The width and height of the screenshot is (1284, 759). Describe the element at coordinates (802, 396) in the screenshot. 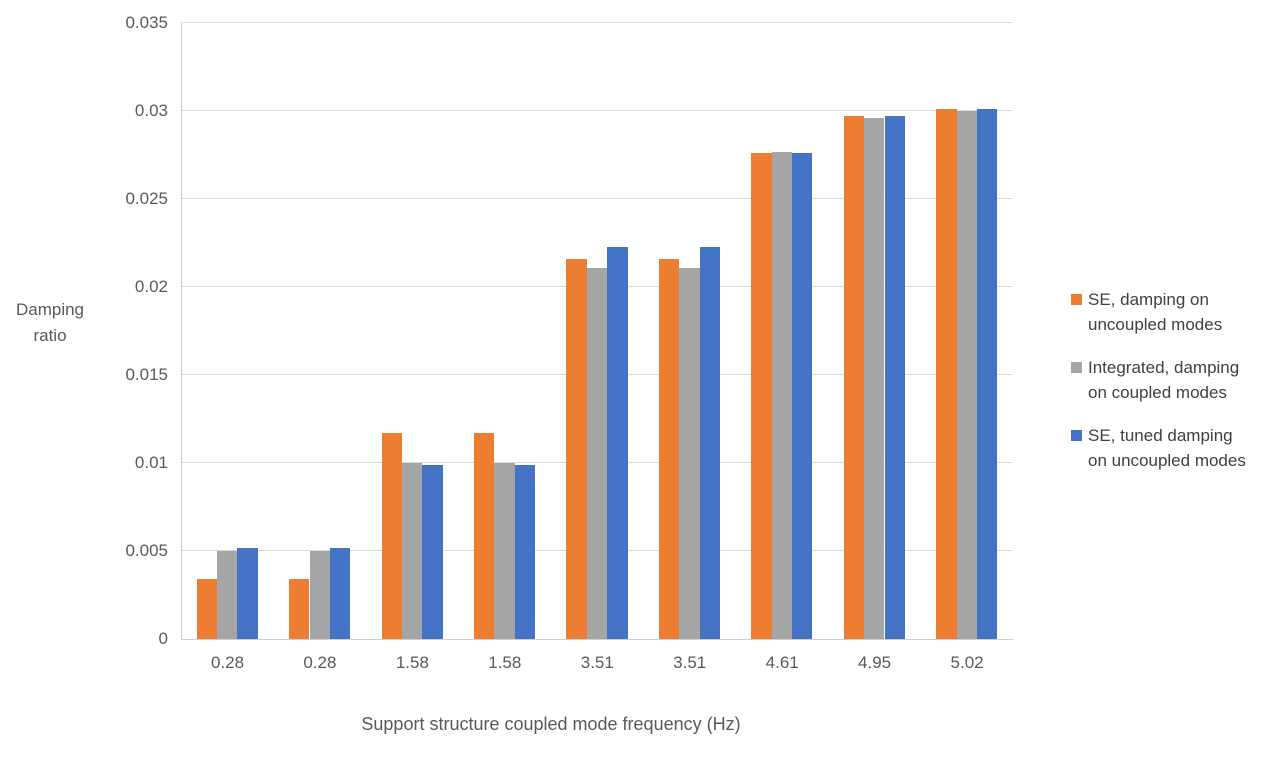

I see `bar-4.61-series-3` at that location.